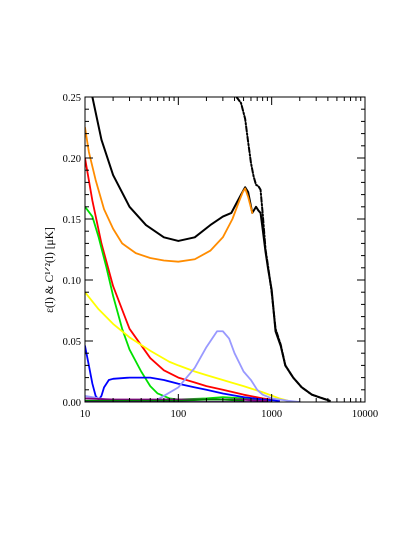  I want to click on y-tick-label: 0.25, so click(72, 98).